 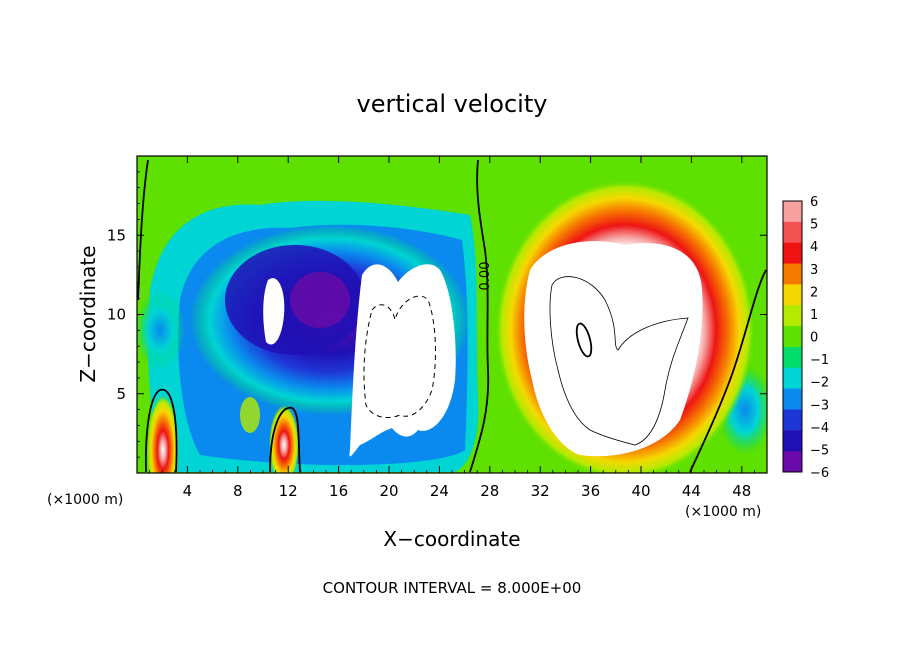 What do you see at coordinates (819, 450) in the screenshot?
I see `colorbar-label: −5` at bounding box center [819, 450].